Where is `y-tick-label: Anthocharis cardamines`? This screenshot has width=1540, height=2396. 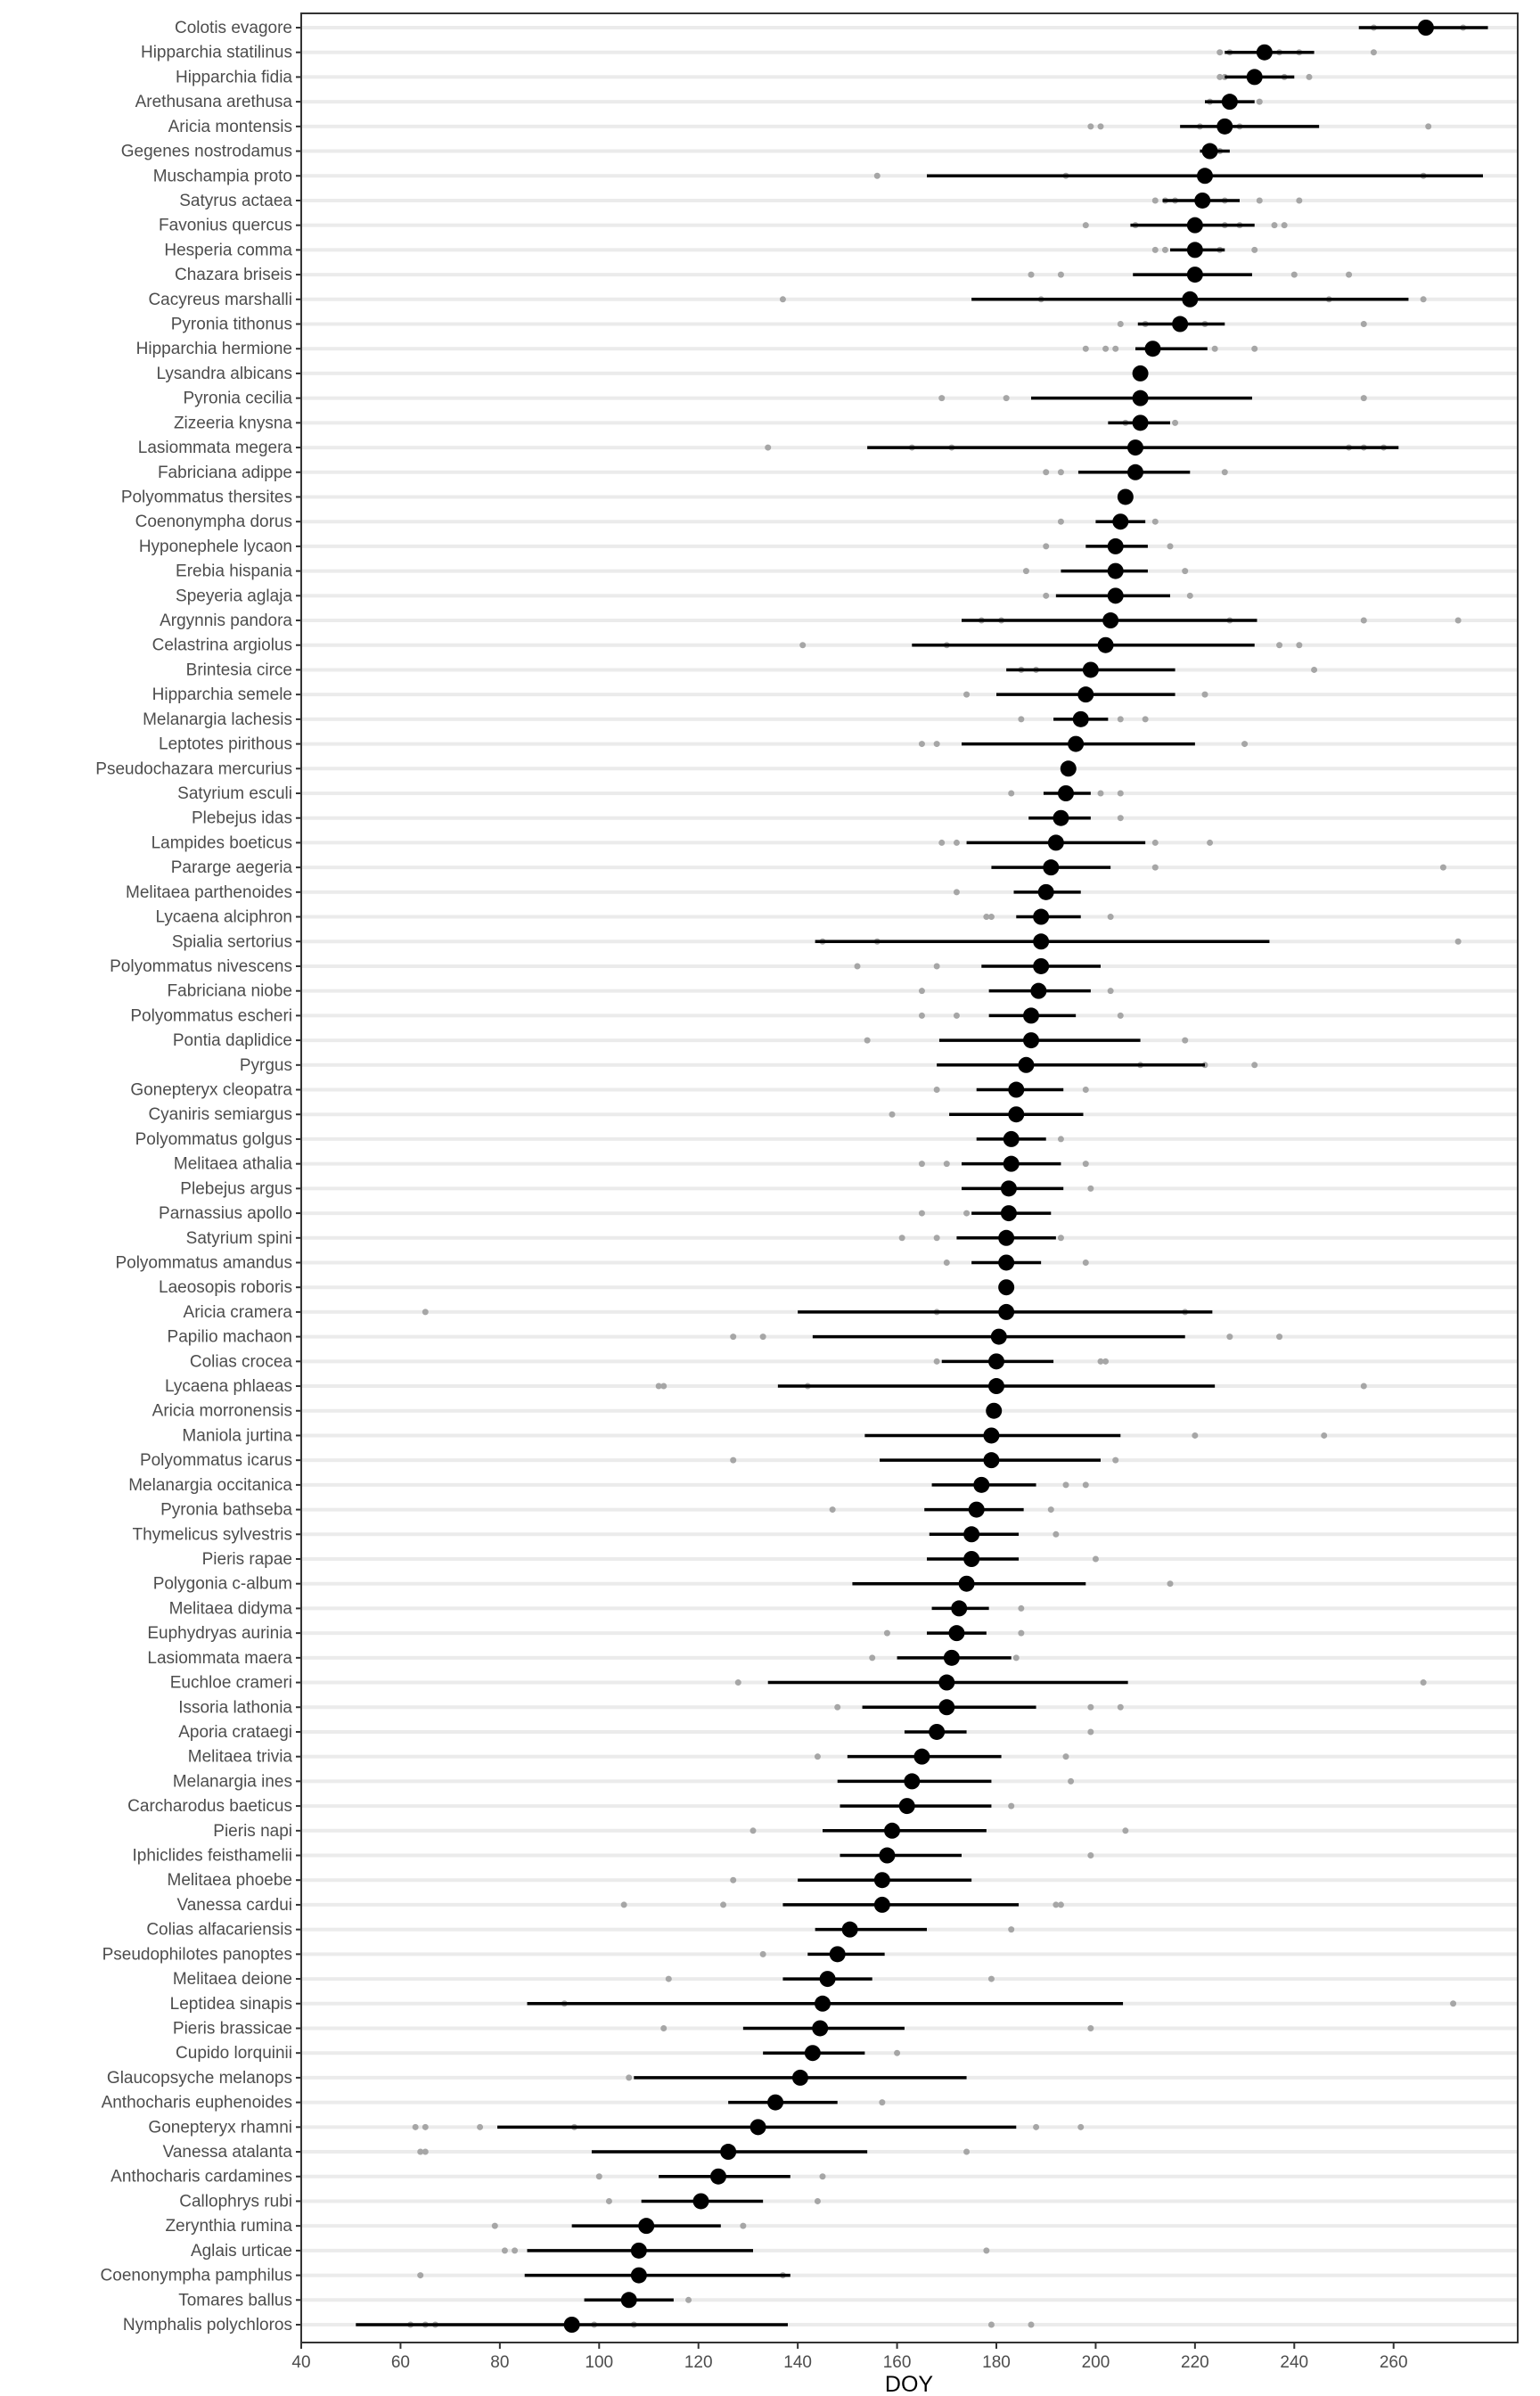 y-tick-label: Anthocharis cardamines is located at coordinates (201, 2177).